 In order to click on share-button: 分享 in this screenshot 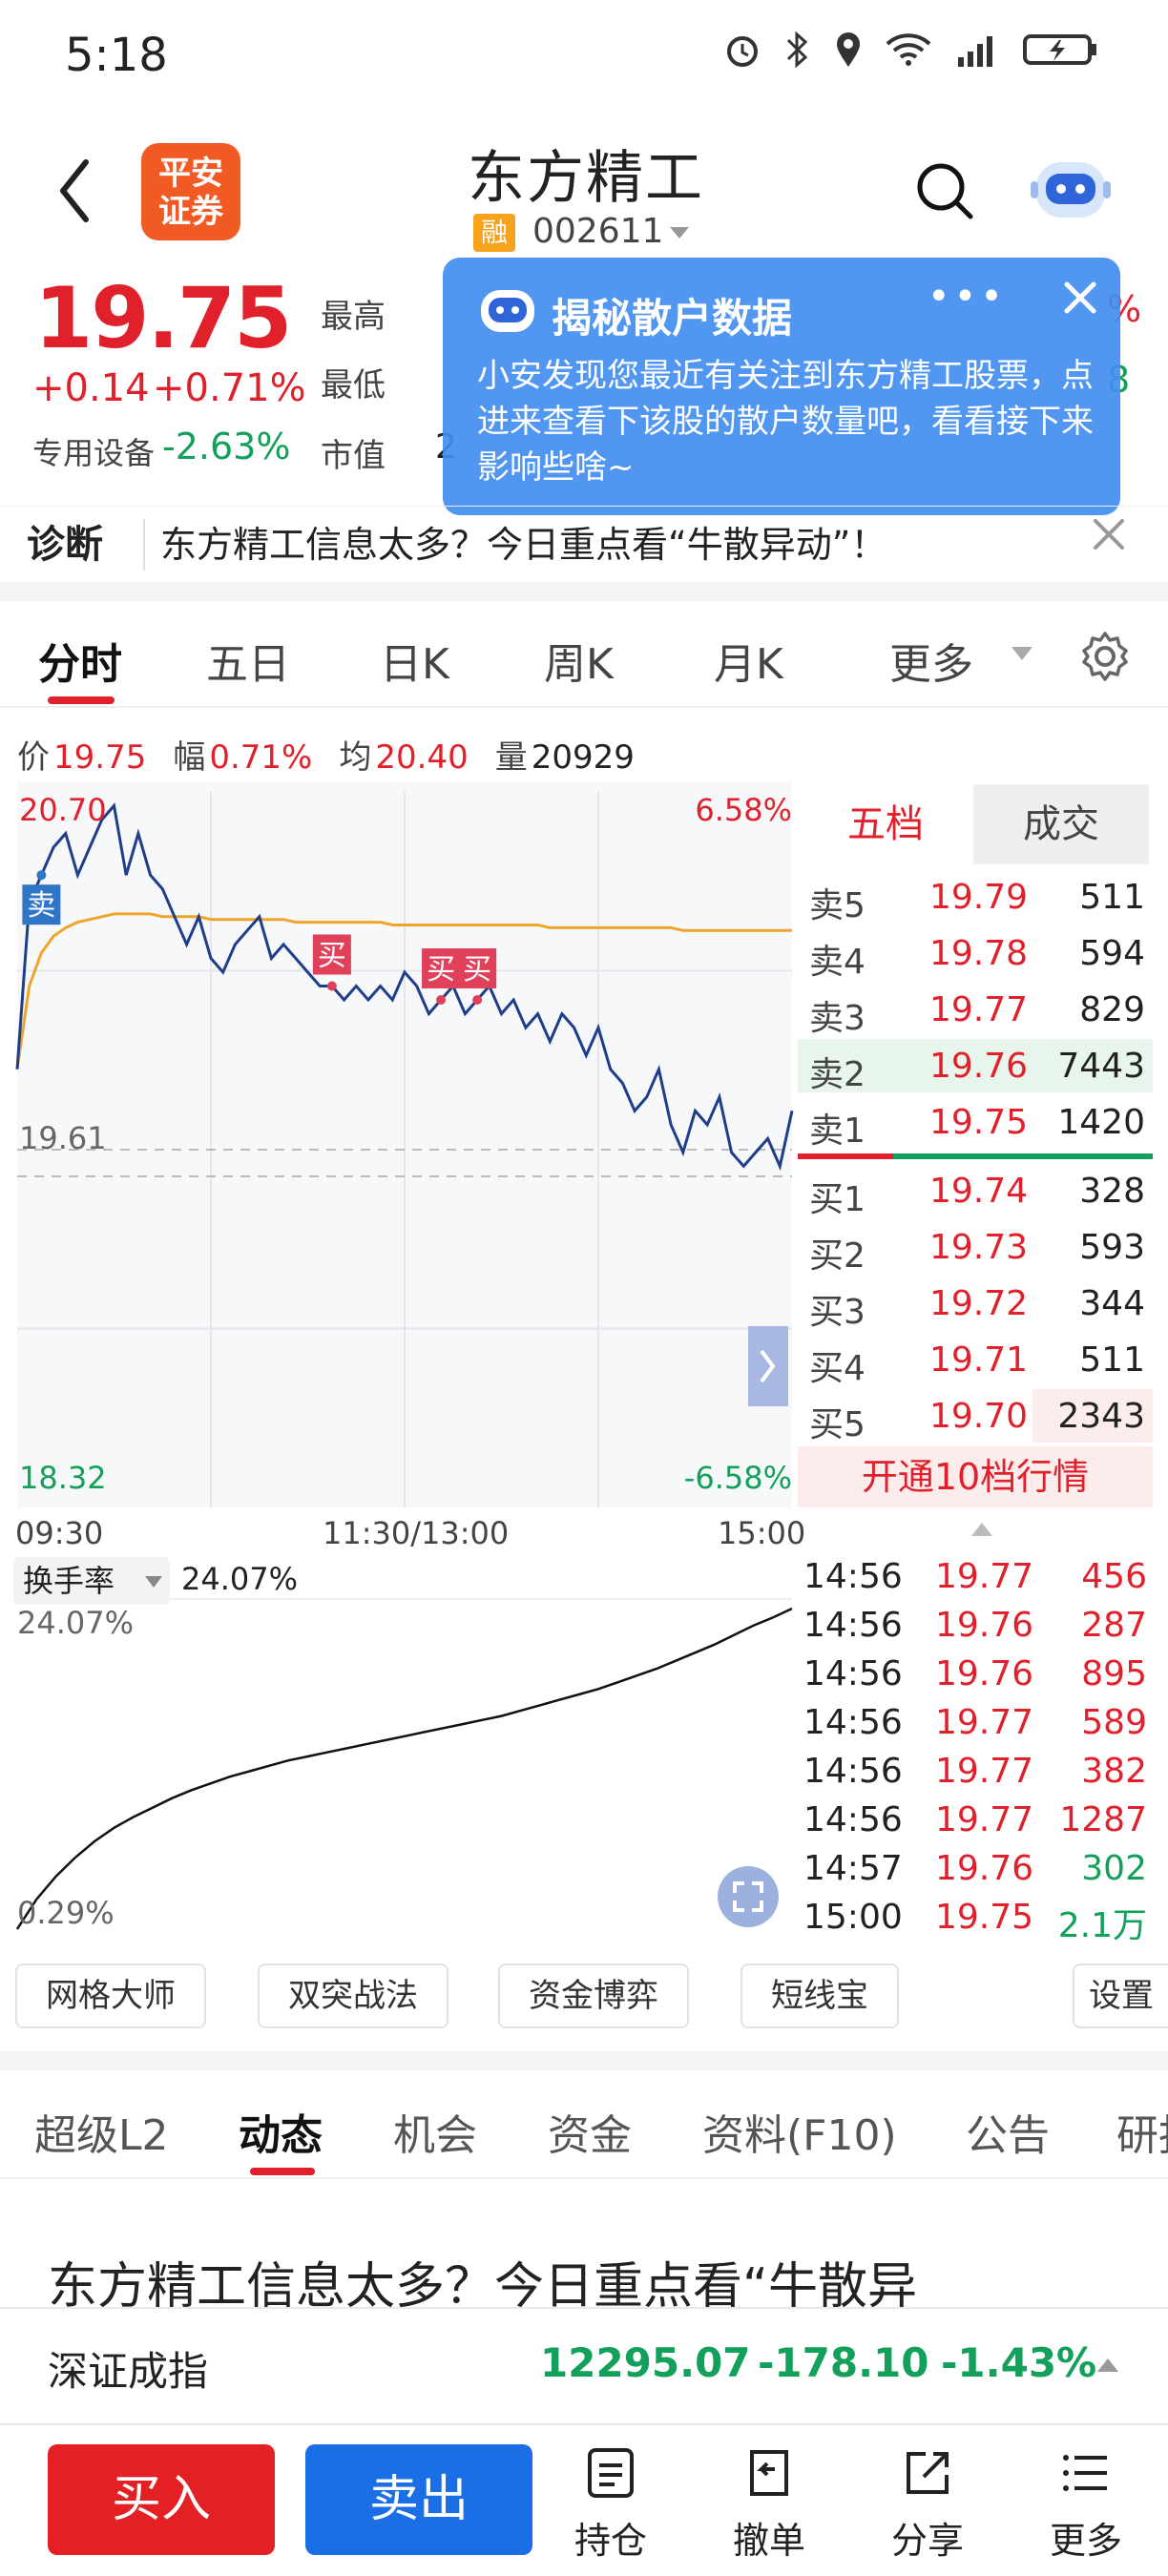, I will do `click(927, 2504)`.